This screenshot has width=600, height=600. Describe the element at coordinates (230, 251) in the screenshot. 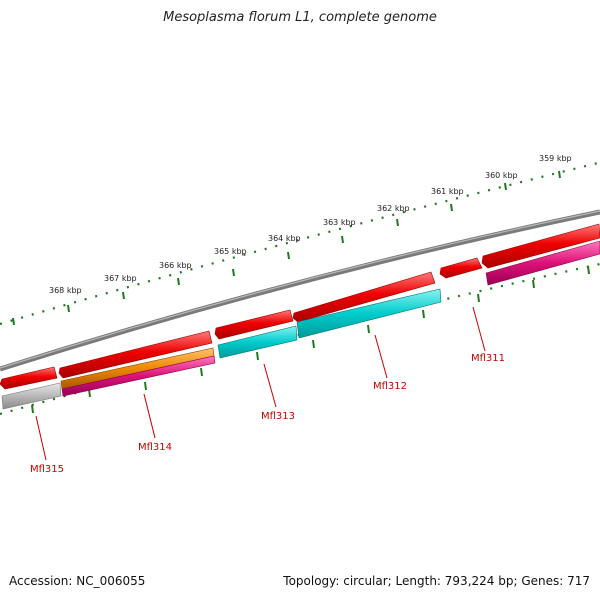

I see `scale-label-365: 365 kbp` at that location.